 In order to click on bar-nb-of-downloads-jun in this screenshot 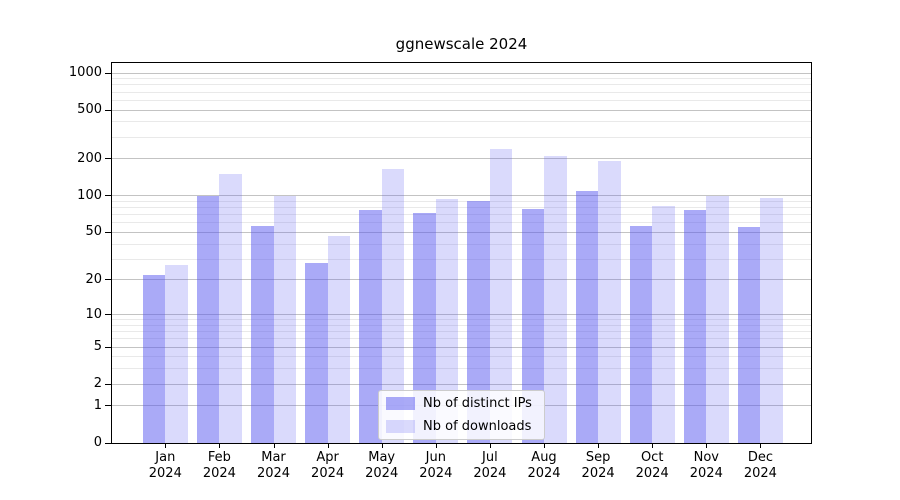, I will do `click(447, 321)`.